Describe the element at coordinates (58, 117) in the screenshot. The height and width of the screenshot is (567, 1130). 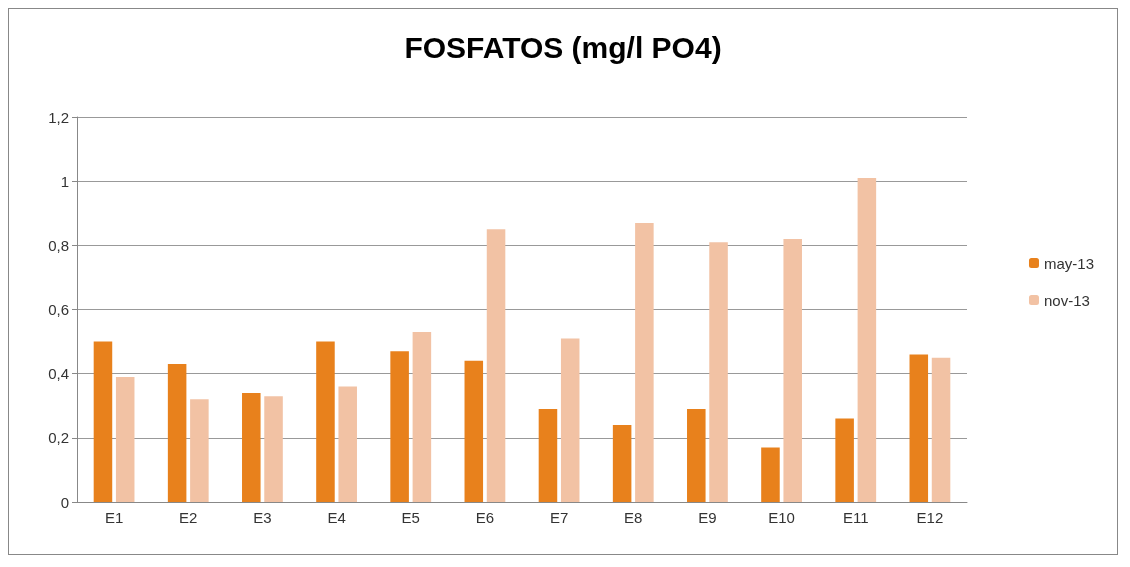
I see `y-tick-label: 1,2` at that location.